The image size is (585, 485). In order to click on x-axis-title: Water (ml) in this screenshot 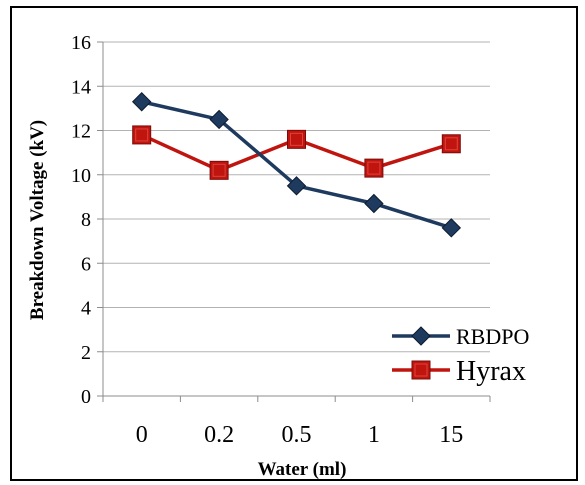, I will do `click(302, 469)`.